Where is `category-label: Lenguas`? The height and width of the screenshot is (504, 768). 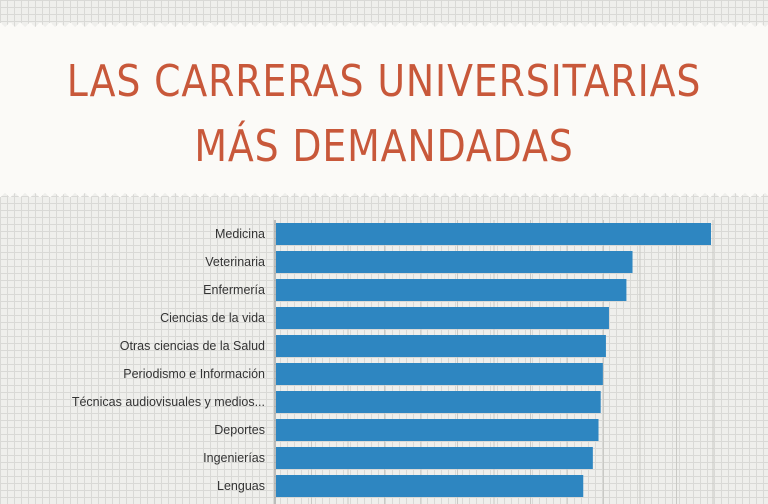 category-label: Lenguas is located at coordinates (241, 486).